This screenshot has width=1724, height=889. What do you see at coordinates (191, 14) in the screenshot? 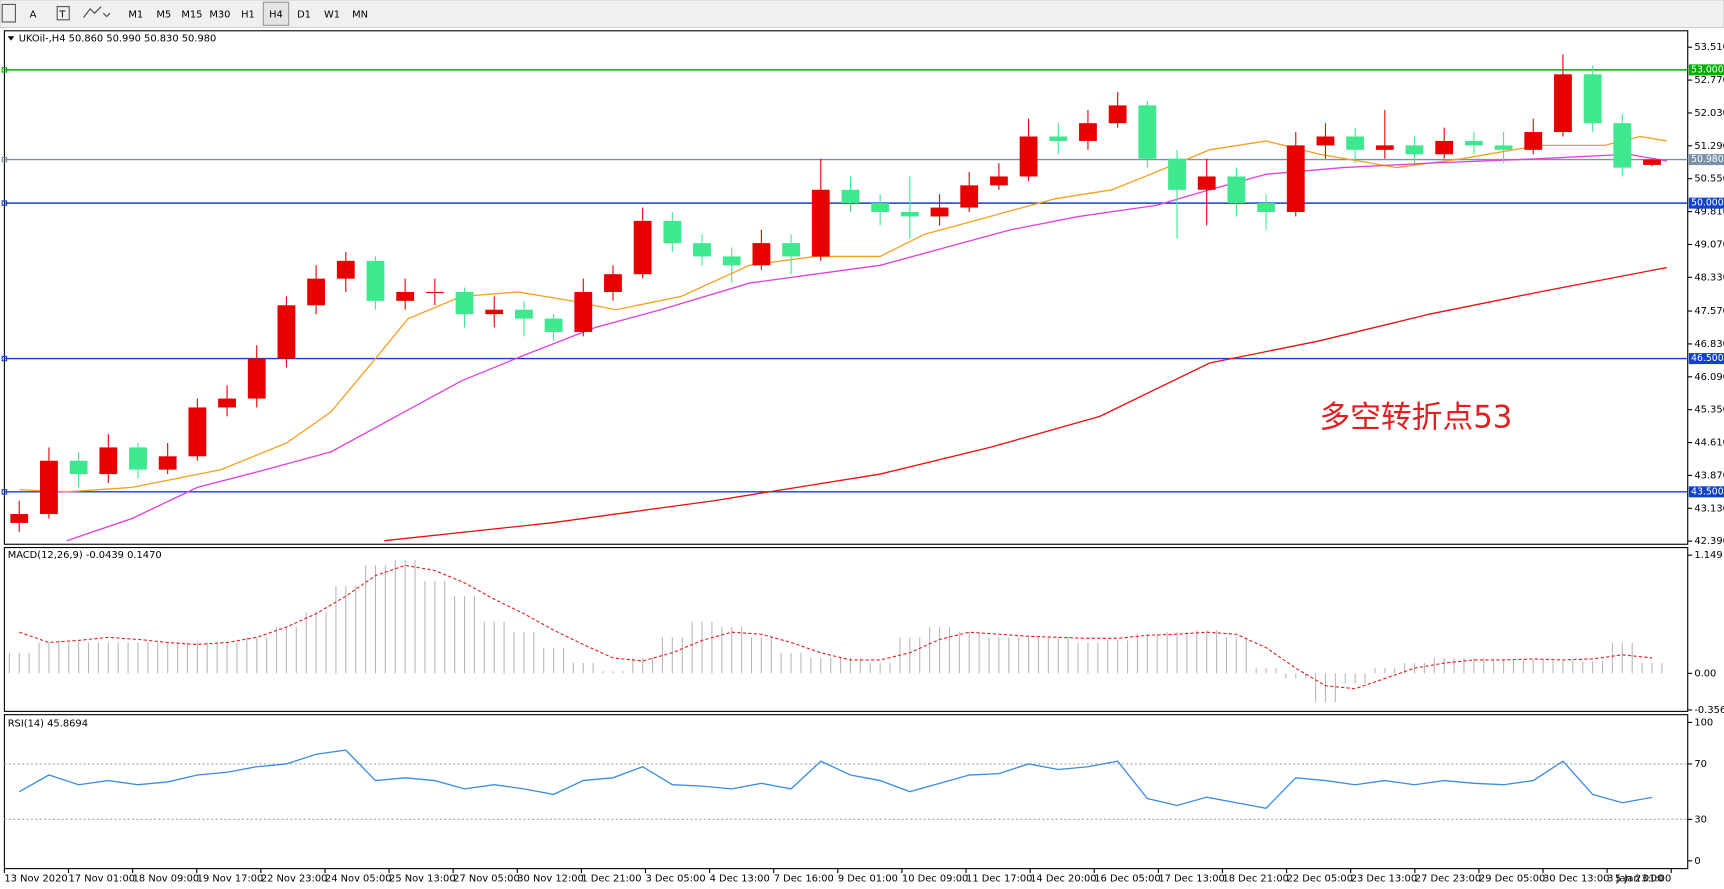
I see `timeframe-button: M15` at bounding box center [191, 14].